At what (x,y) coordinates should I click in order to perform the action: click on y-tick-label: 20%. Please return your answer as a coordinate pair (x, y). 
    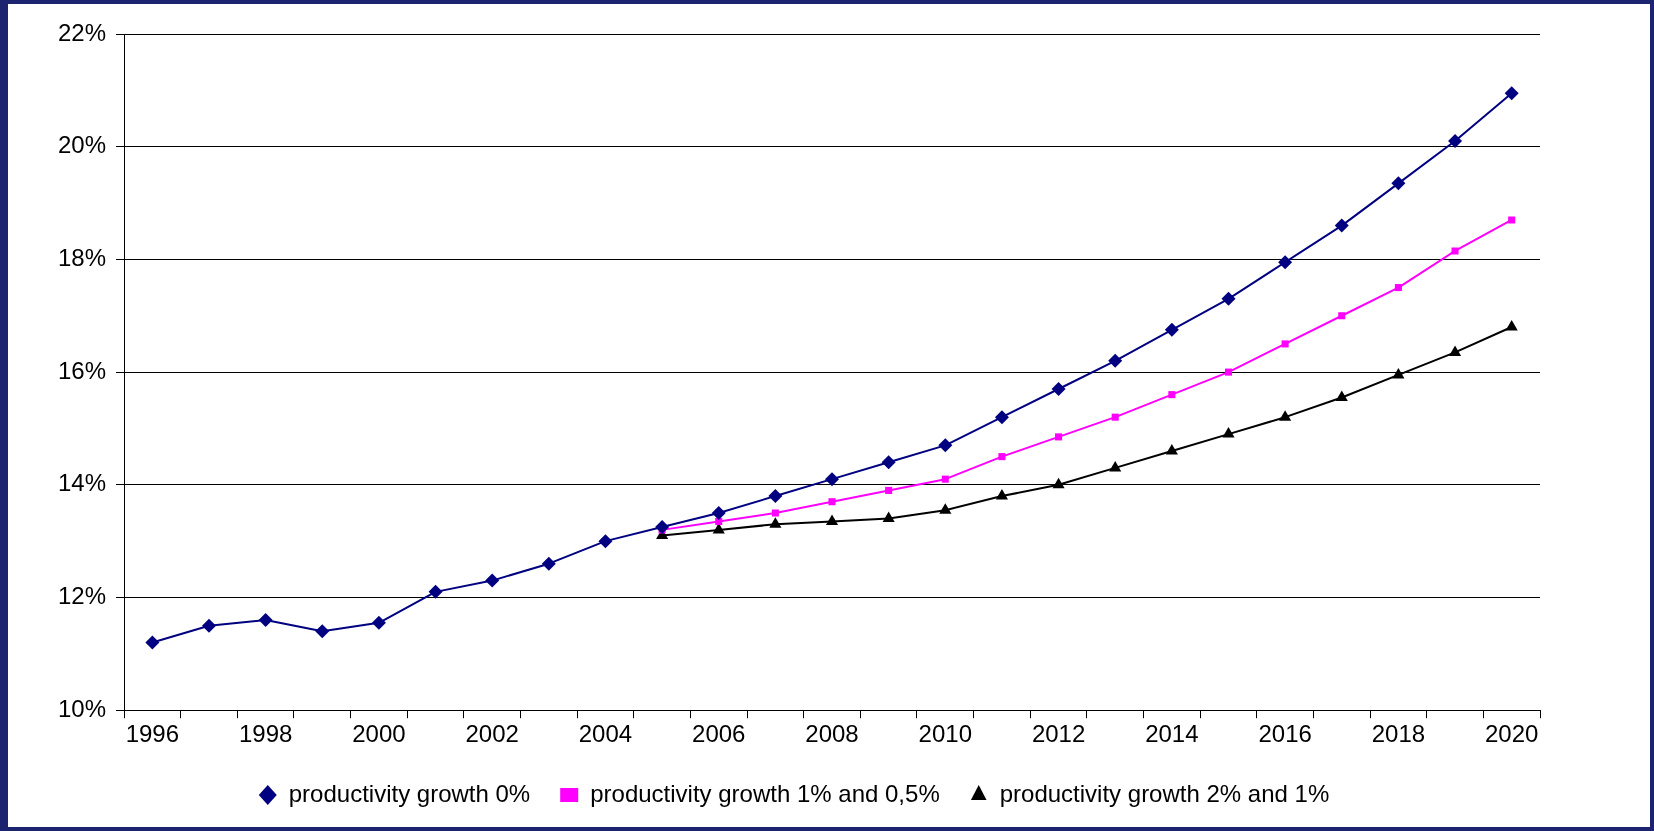
    Looking at the image, I should click on (82, 145).